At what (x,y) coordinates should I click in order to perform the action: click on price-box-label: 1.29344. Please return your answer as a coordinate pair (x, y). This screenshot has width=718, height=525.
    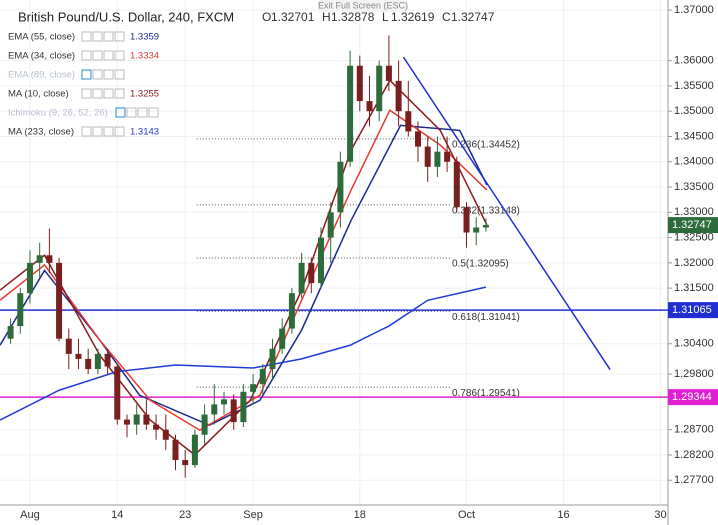
    Looking at the image, I should click on (692, 397).